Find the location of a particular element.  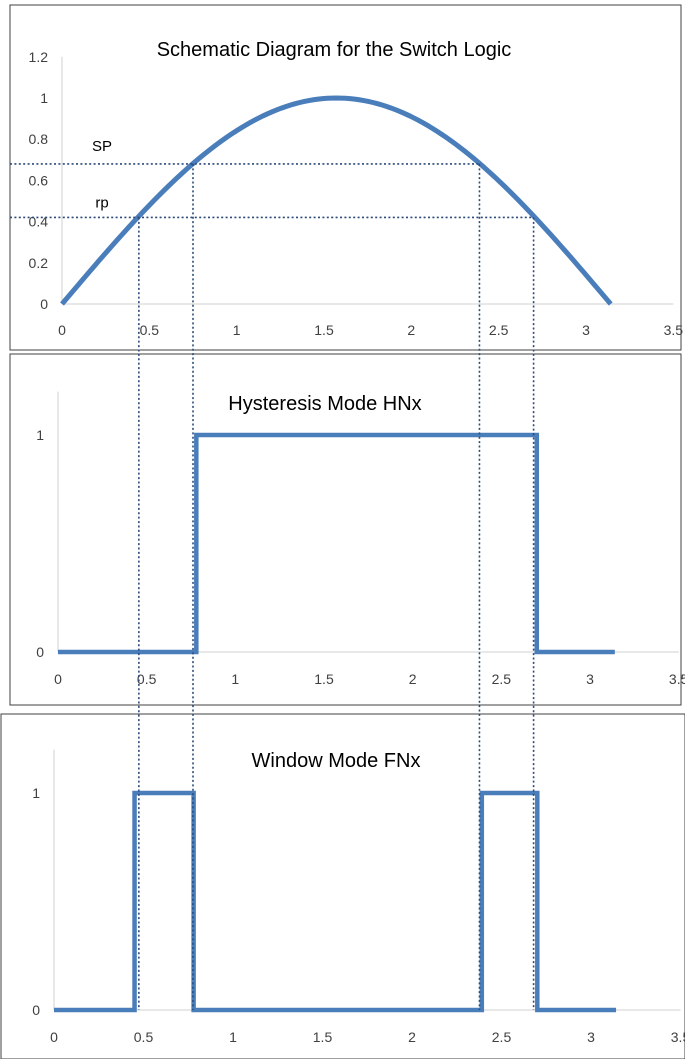

y-tick-label: 0.8 is located at coordinates (39, 139).